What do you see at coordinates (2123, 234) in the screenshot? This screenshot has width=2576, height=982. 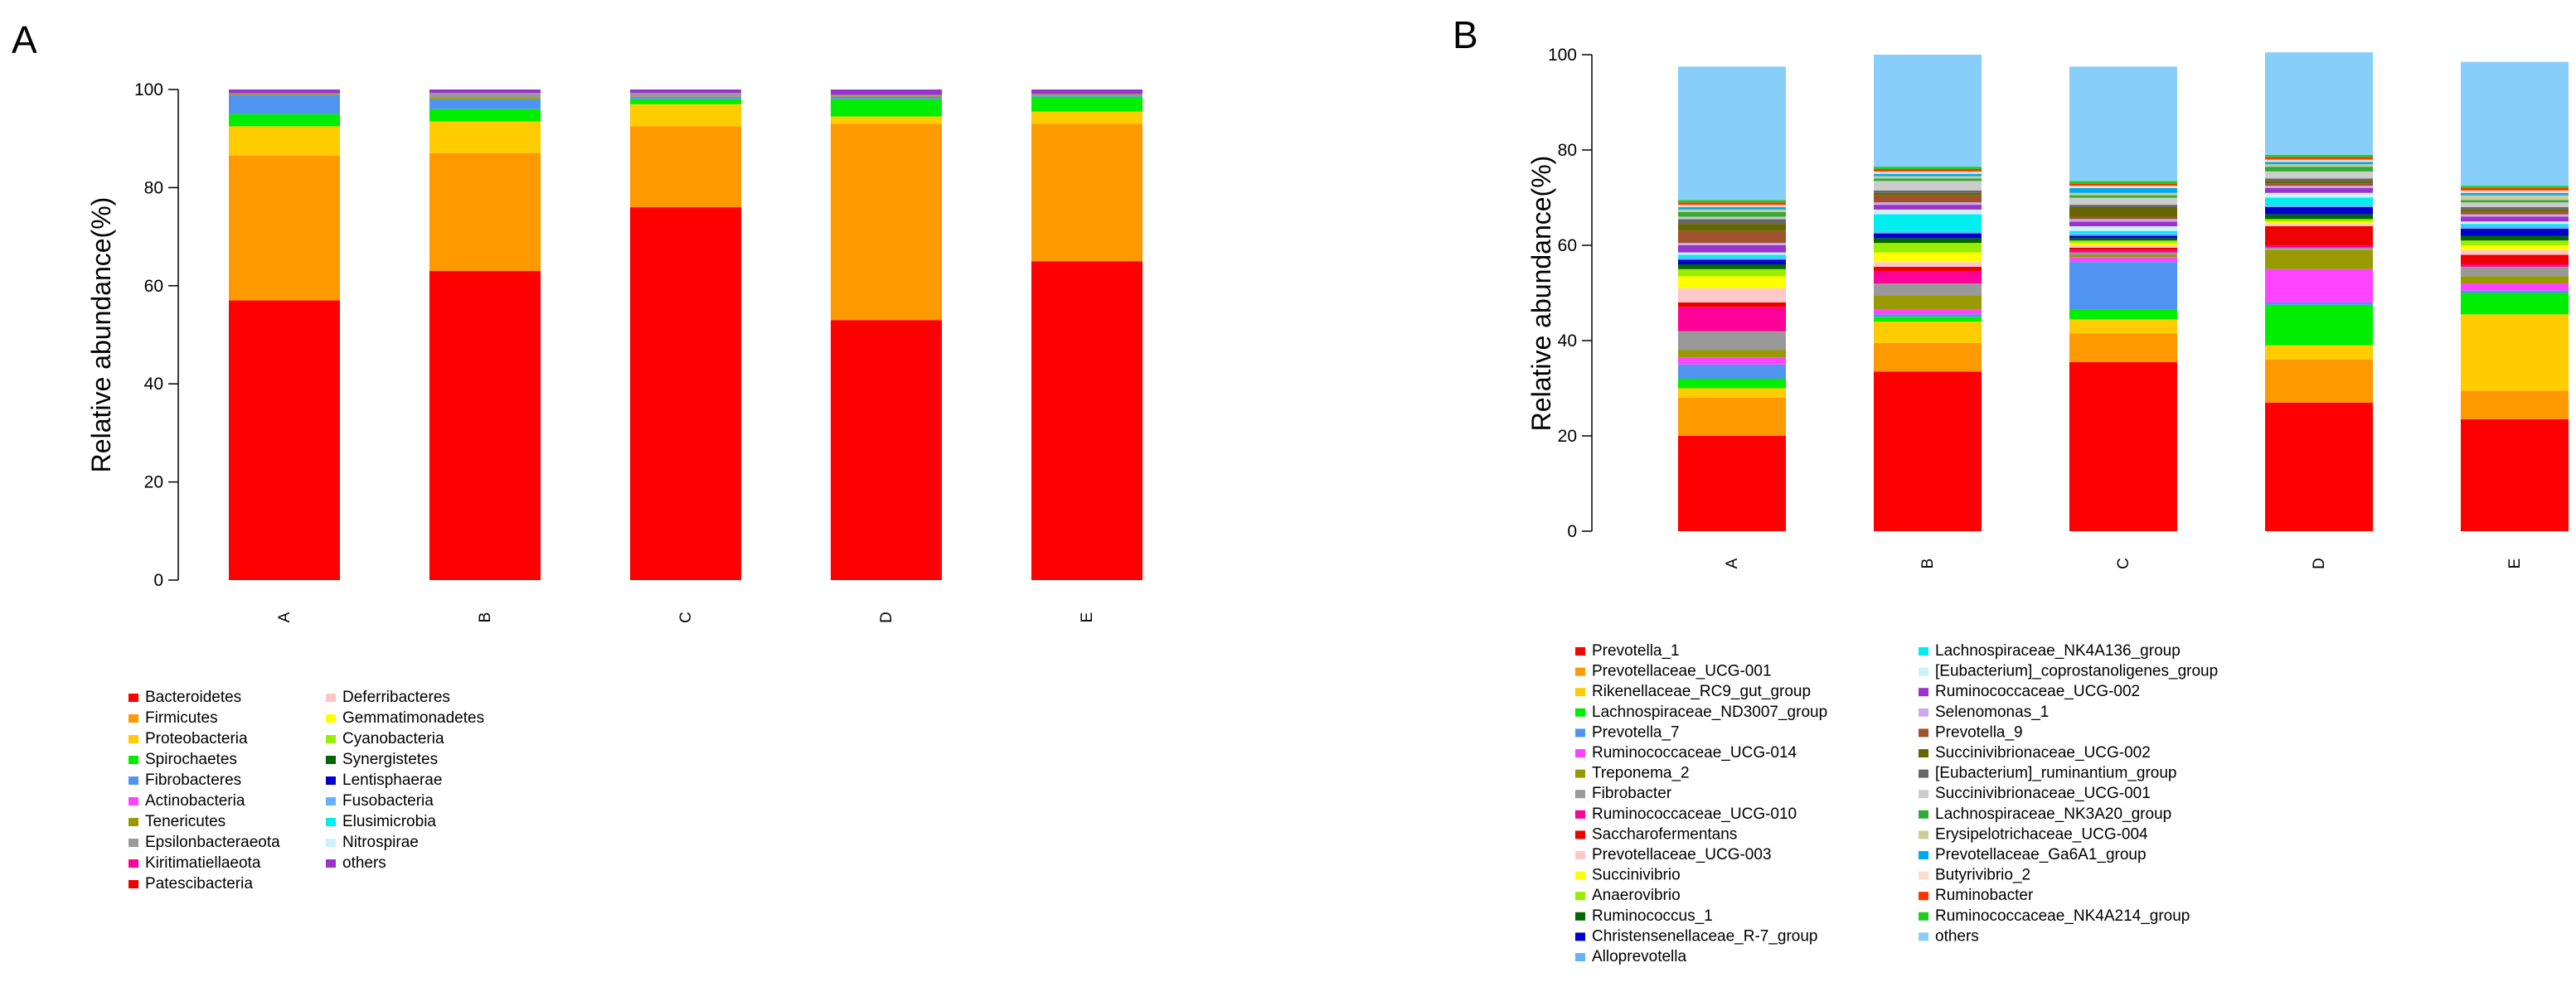 I see `bar-segment-c-alloprevotella` at bounding box center [2123, 234].